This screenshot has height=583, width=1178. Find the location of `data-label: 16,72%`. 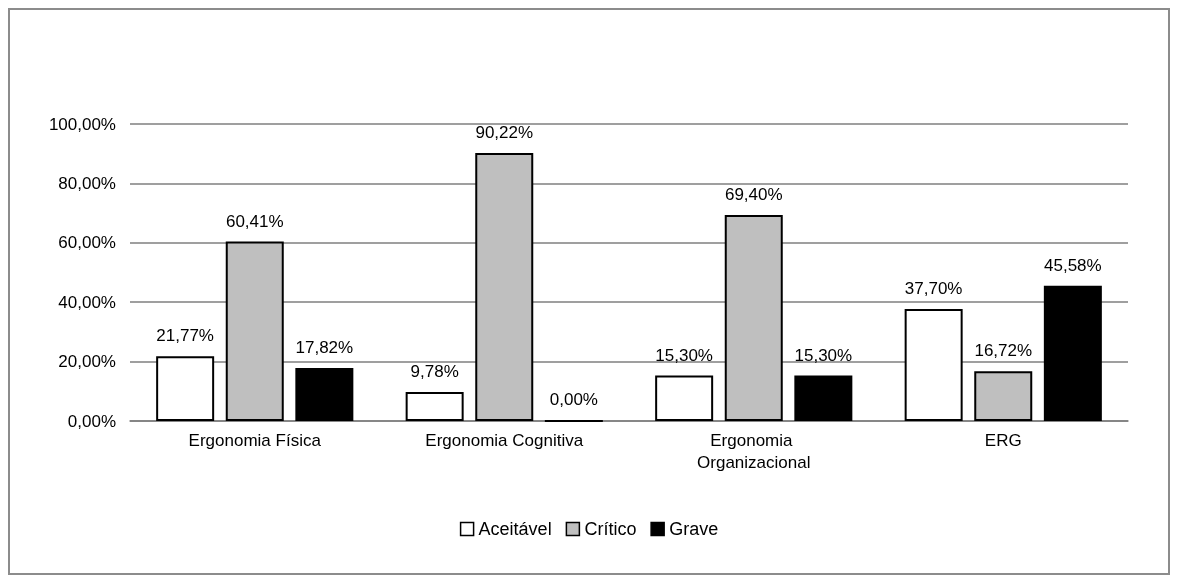

data-label: 16,72% is located at coordinates (1003, 351).